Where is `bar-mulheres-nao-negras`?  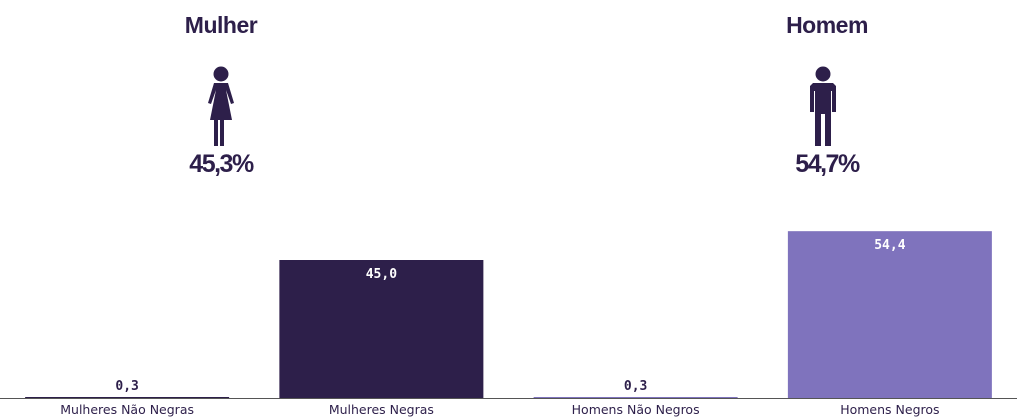
bar-mulheres-nao-negras is located at coordinates (127, 397).